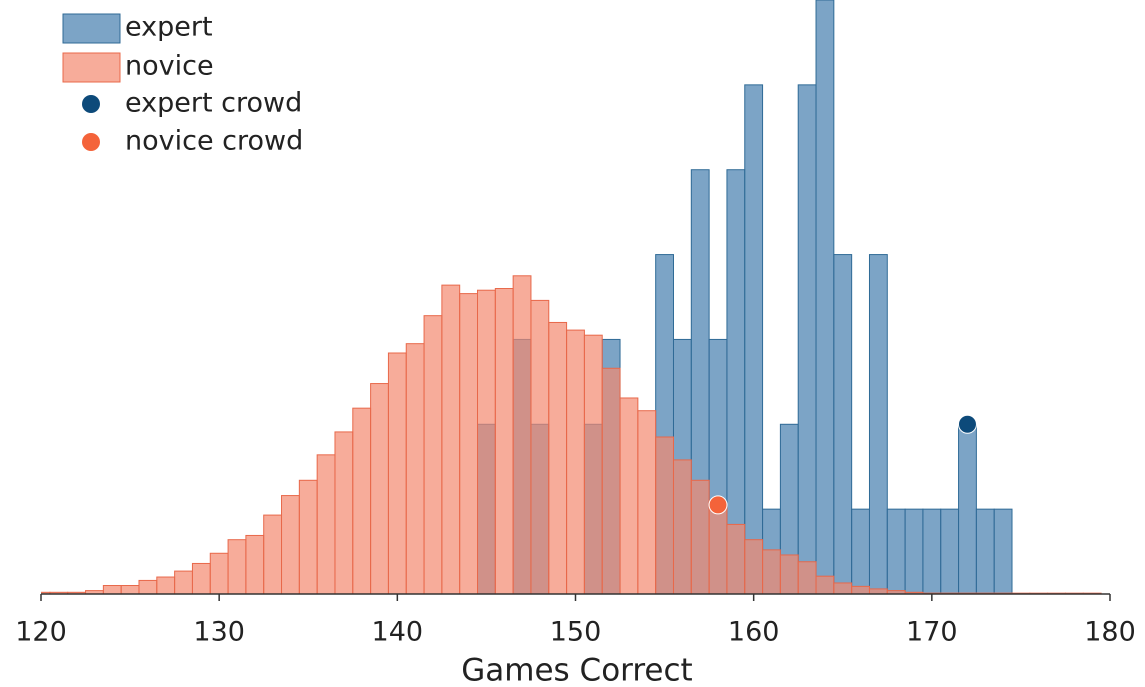 The height and width of the screenshot is (687, 1145). I want to click on x-axis-label: Games Correct, so click(576, 670).